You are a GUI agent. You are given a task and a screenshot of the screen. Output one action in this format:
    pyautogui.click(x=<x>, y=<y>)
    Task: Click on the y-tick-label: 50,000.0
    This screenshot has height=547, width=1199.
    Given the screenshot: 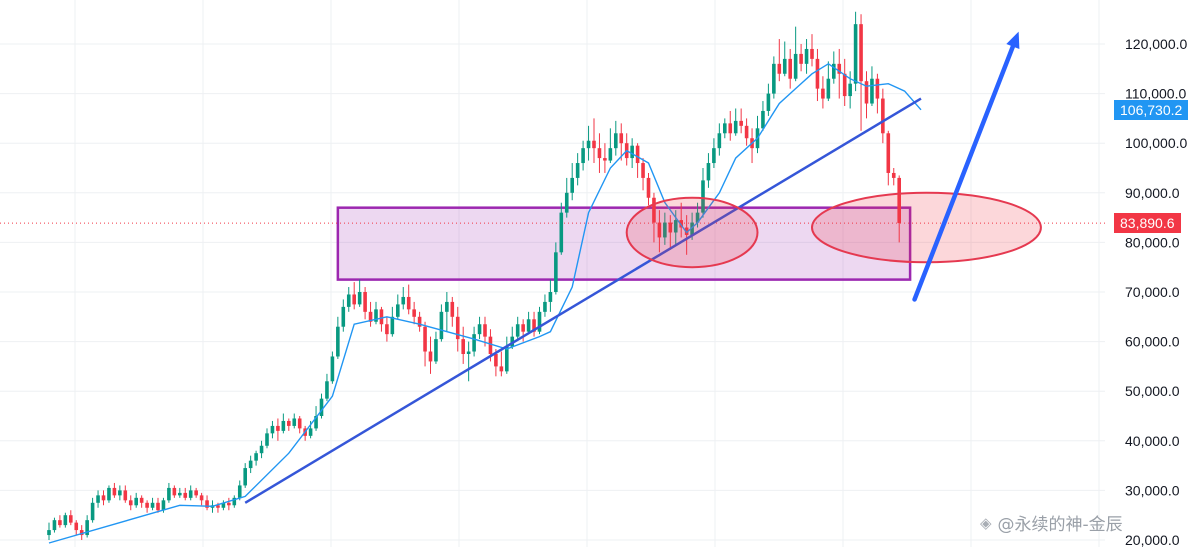 What is the action you would take?
    pyautogui.click(x=1152, y=391)
    